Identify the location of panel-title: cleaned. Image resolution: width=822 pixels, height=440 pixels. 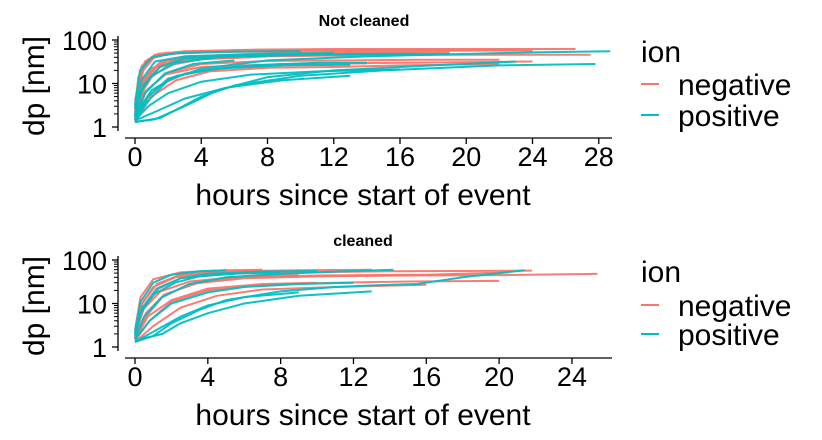
(363, 241).